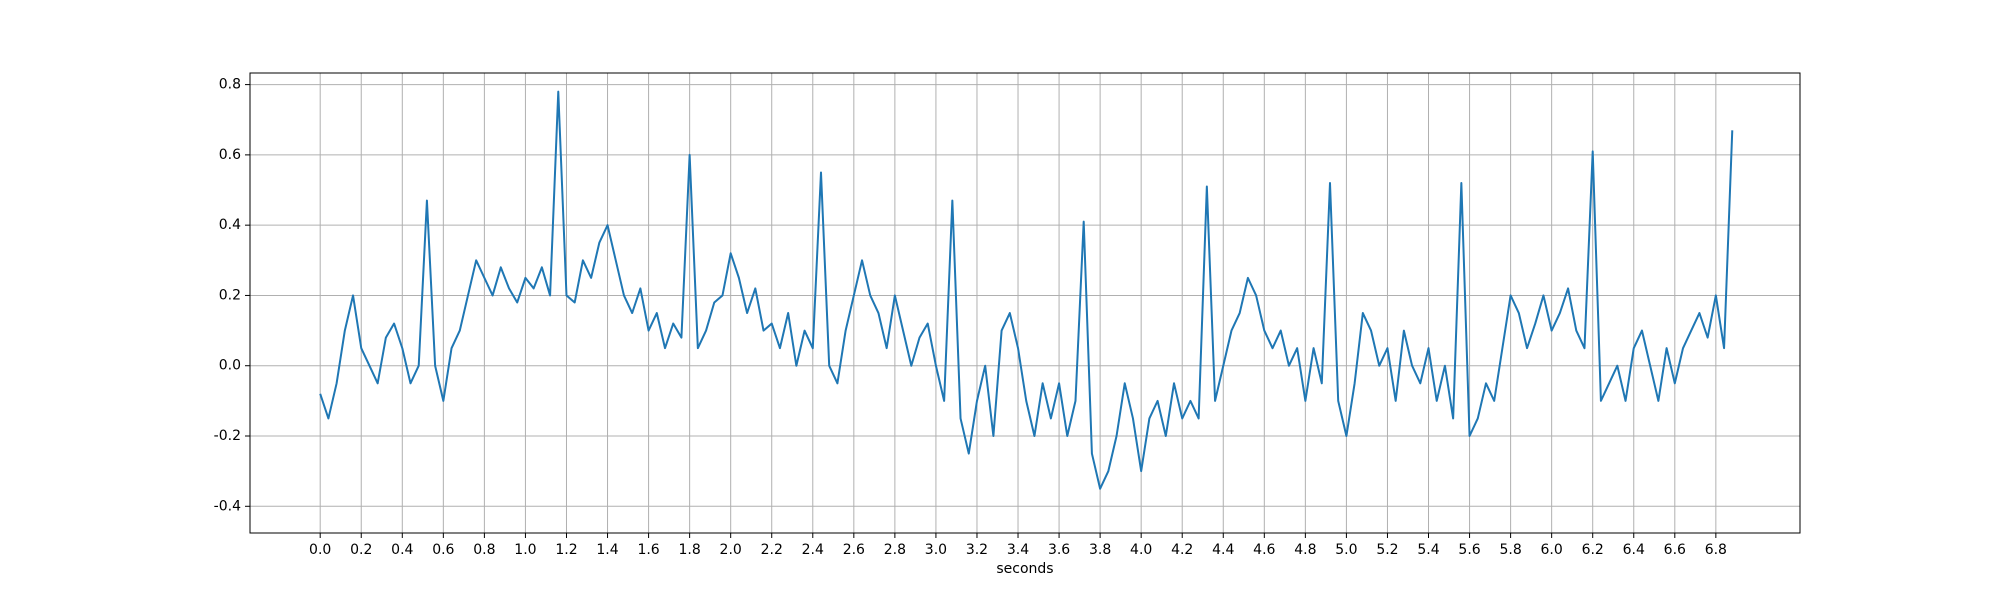 The image size is (2000, 600). I want to click on x-tick-label: 2.0, so click(731, 550).